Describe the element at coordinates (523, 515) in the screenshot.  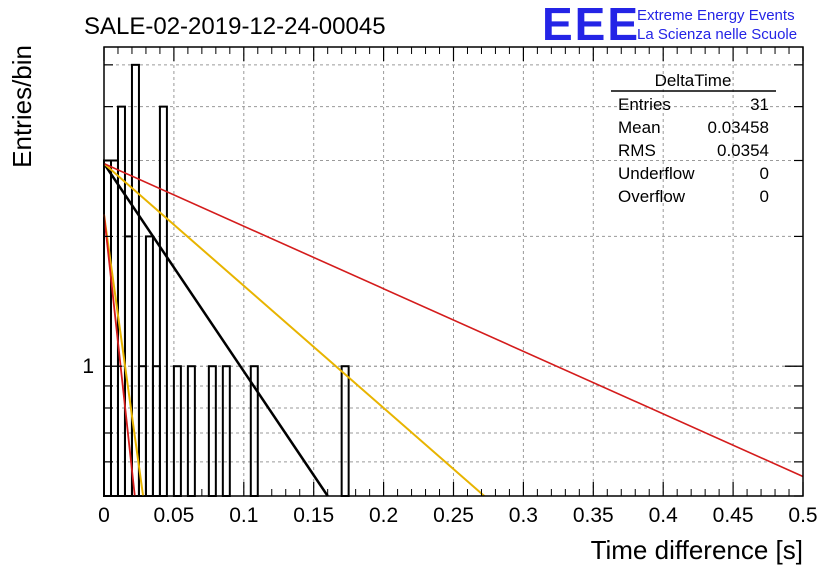
I see `x-tick-label: 0.3` at that location.